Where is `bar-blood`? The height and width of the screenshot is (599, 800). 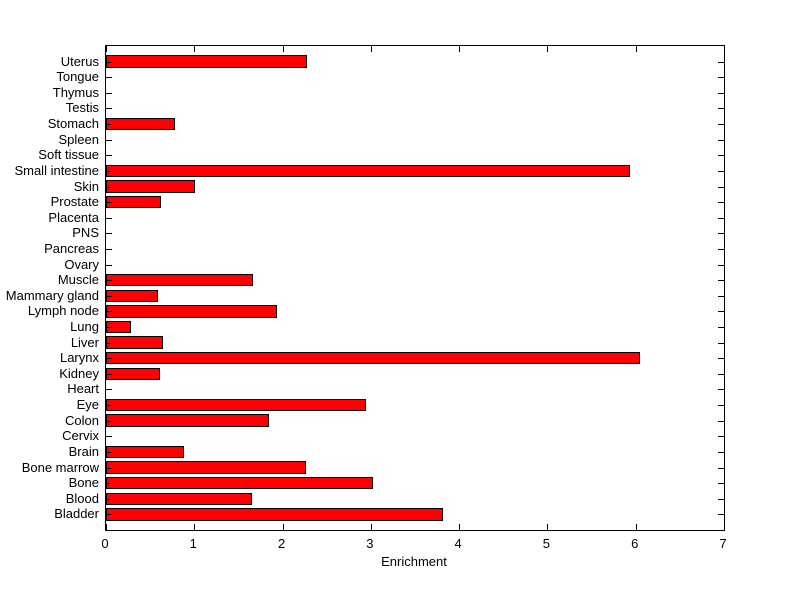 bar-blood is located at coordinates (179, 498).